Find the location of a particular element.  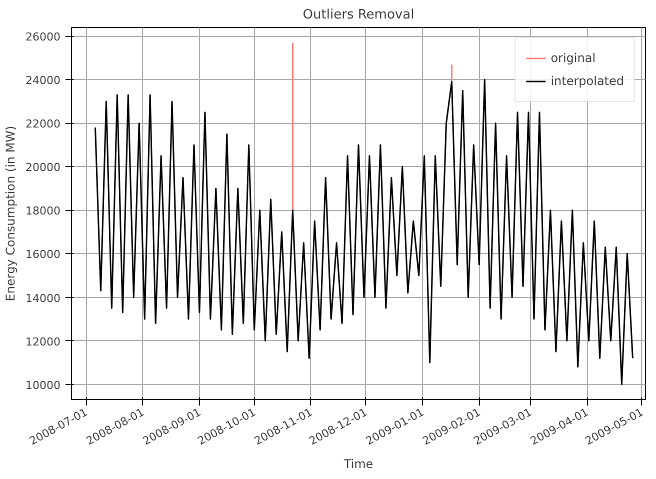

y-tick-label: 26000 is located at coordinates (43, 37).